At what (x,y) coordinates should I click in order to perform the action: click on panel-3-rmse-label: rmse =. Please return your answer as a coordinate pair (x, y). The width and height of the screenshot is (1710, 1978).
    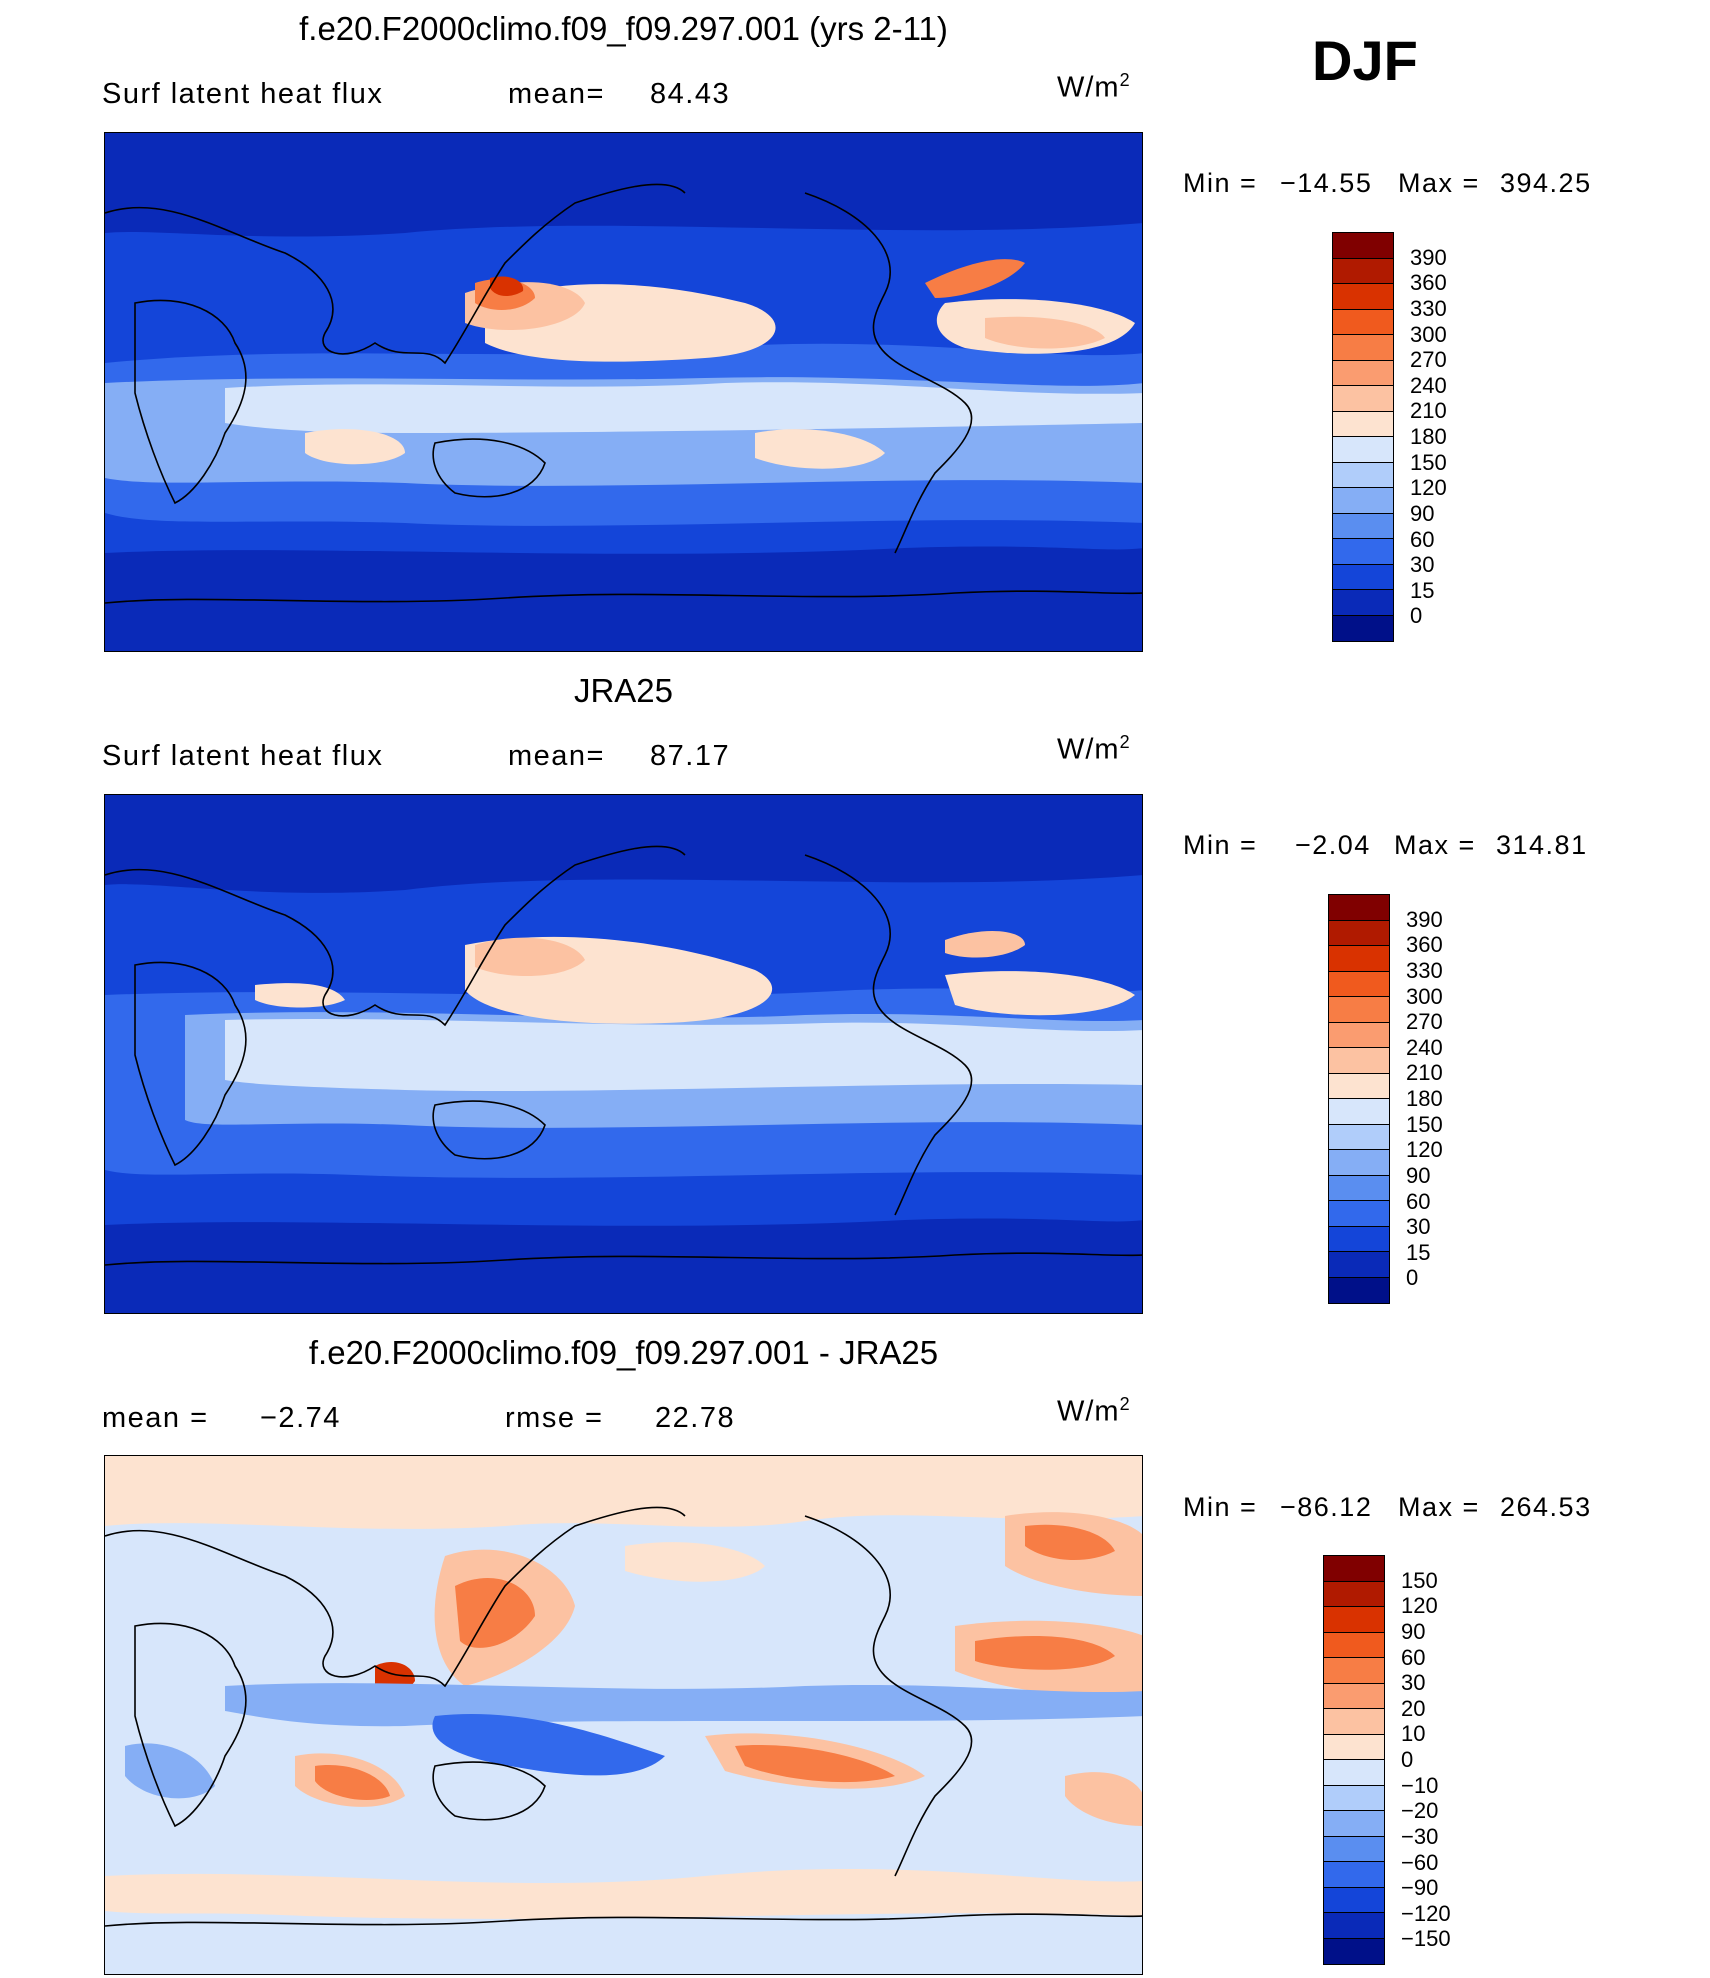
    Looking at the image, I should click on (554, 1418).